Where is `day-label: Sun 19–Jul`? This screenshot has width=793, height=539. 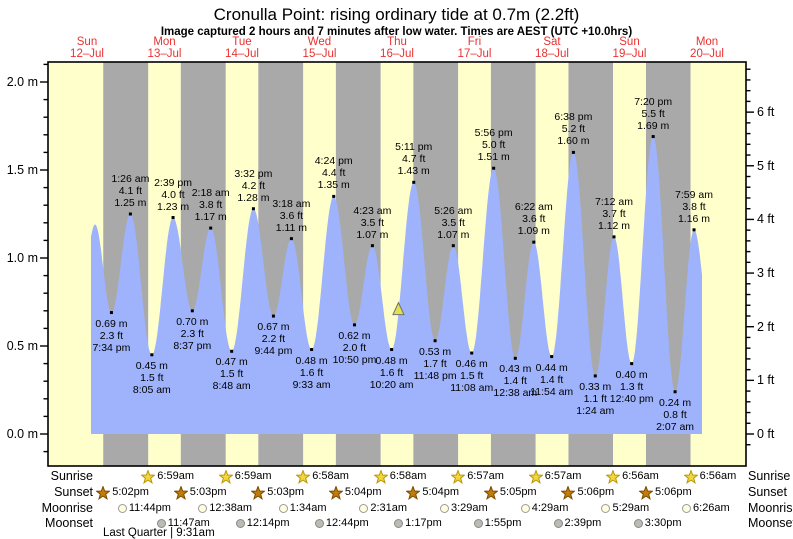 day-label: Sun 19–Jul is located at coordinates (630, 48).